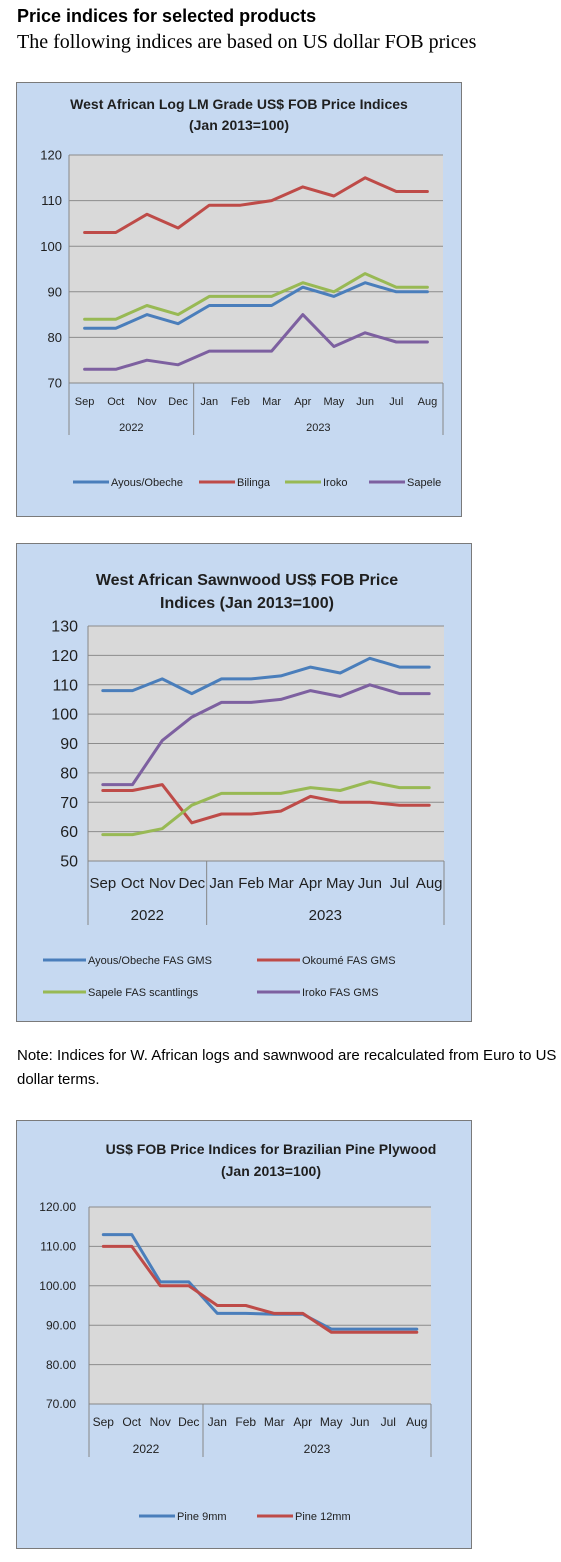 This screenshot has width=561, height=1562. I want to click on sawnwood-chart-title-line-2: Indices (Jan 2013=100), so click(247, 603).